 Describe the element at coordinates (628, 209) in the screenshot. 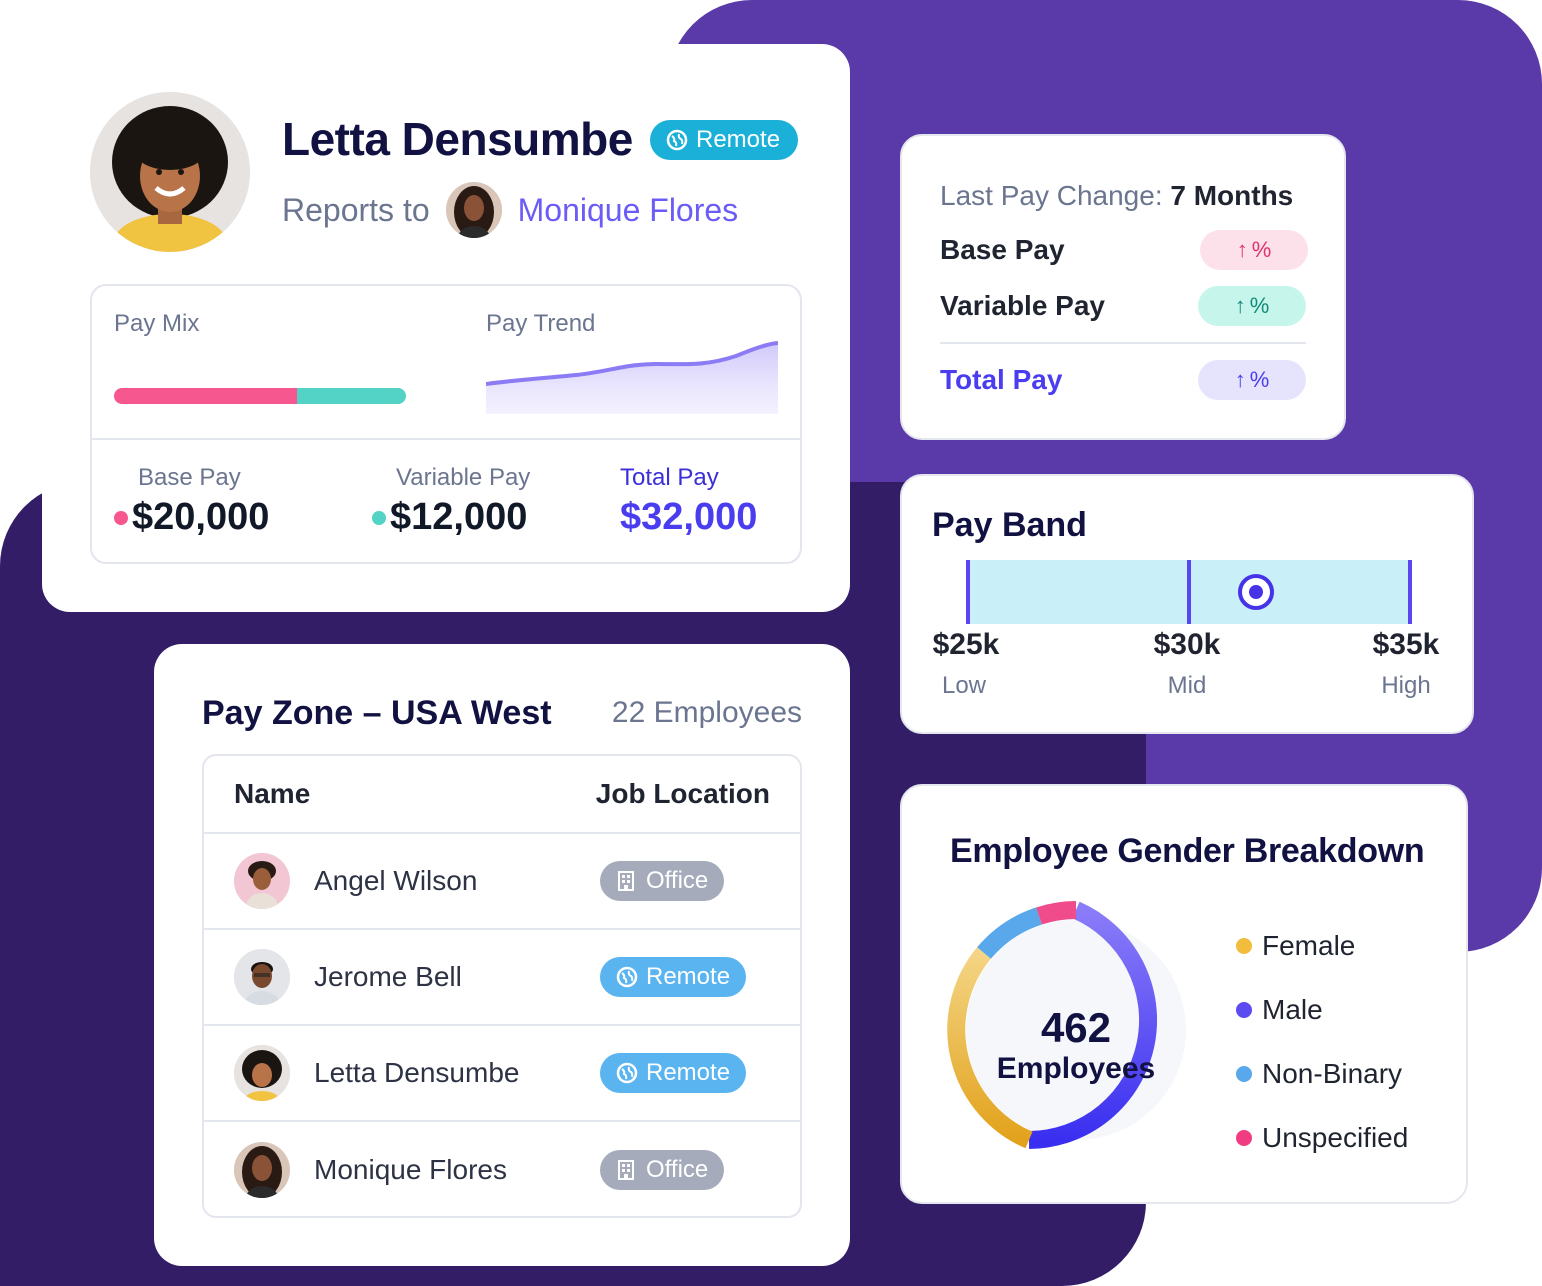

I see `manager-link: Monique Flores` at that location.